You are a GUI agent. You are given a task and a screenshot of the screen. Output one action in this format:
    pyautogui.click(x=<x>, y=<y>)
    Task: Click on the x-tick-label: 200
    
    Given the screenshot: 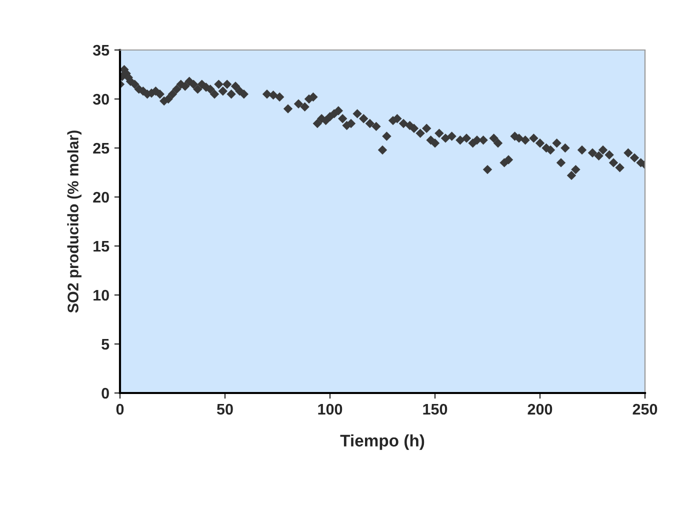 What is the action you would take?
    pyautogui.click(x=540, y=409)
    